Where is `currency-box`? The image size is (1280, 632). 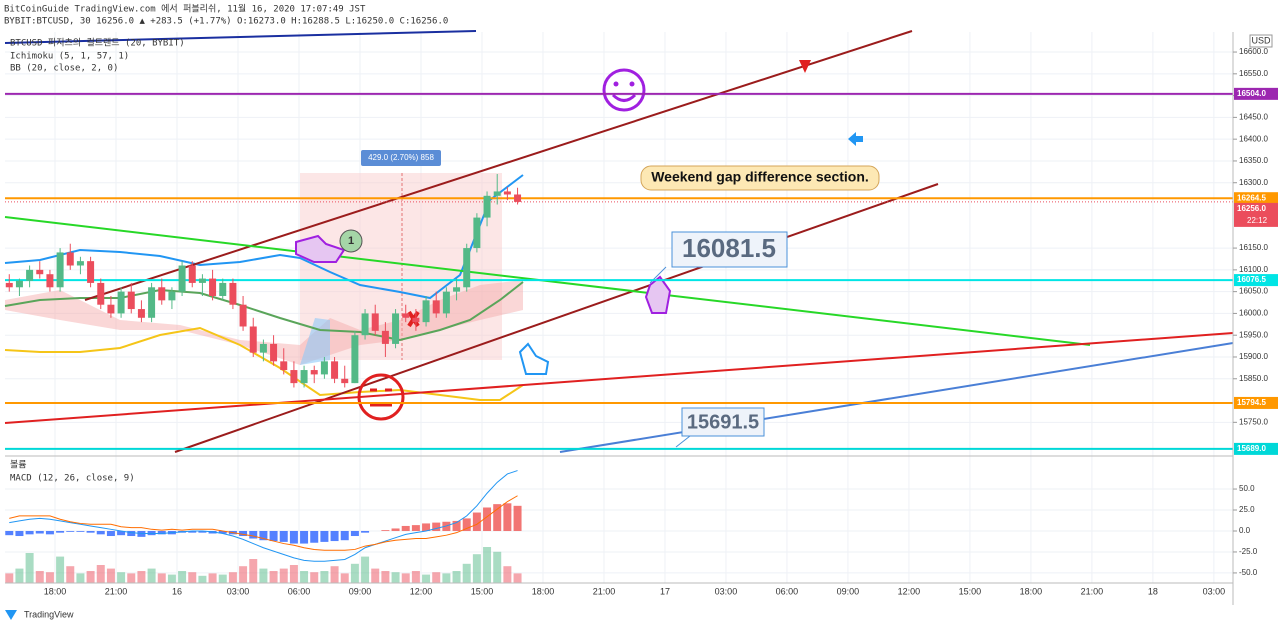 currency-box is located at coordinates (1261, 41).